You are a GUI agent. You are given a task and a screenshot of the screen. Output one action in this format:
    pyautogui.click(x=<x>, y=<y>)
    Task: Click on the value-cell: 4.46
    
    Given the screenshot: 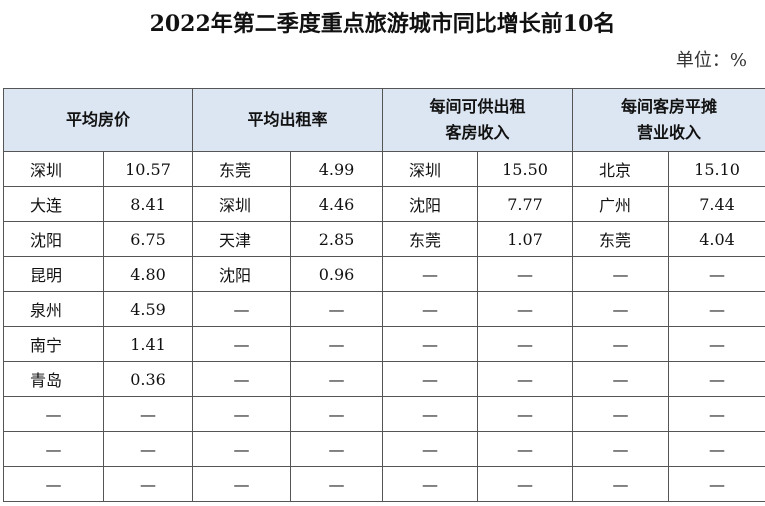 What is the action you would take?
    pyautogui.click(x=337, y=204)
    